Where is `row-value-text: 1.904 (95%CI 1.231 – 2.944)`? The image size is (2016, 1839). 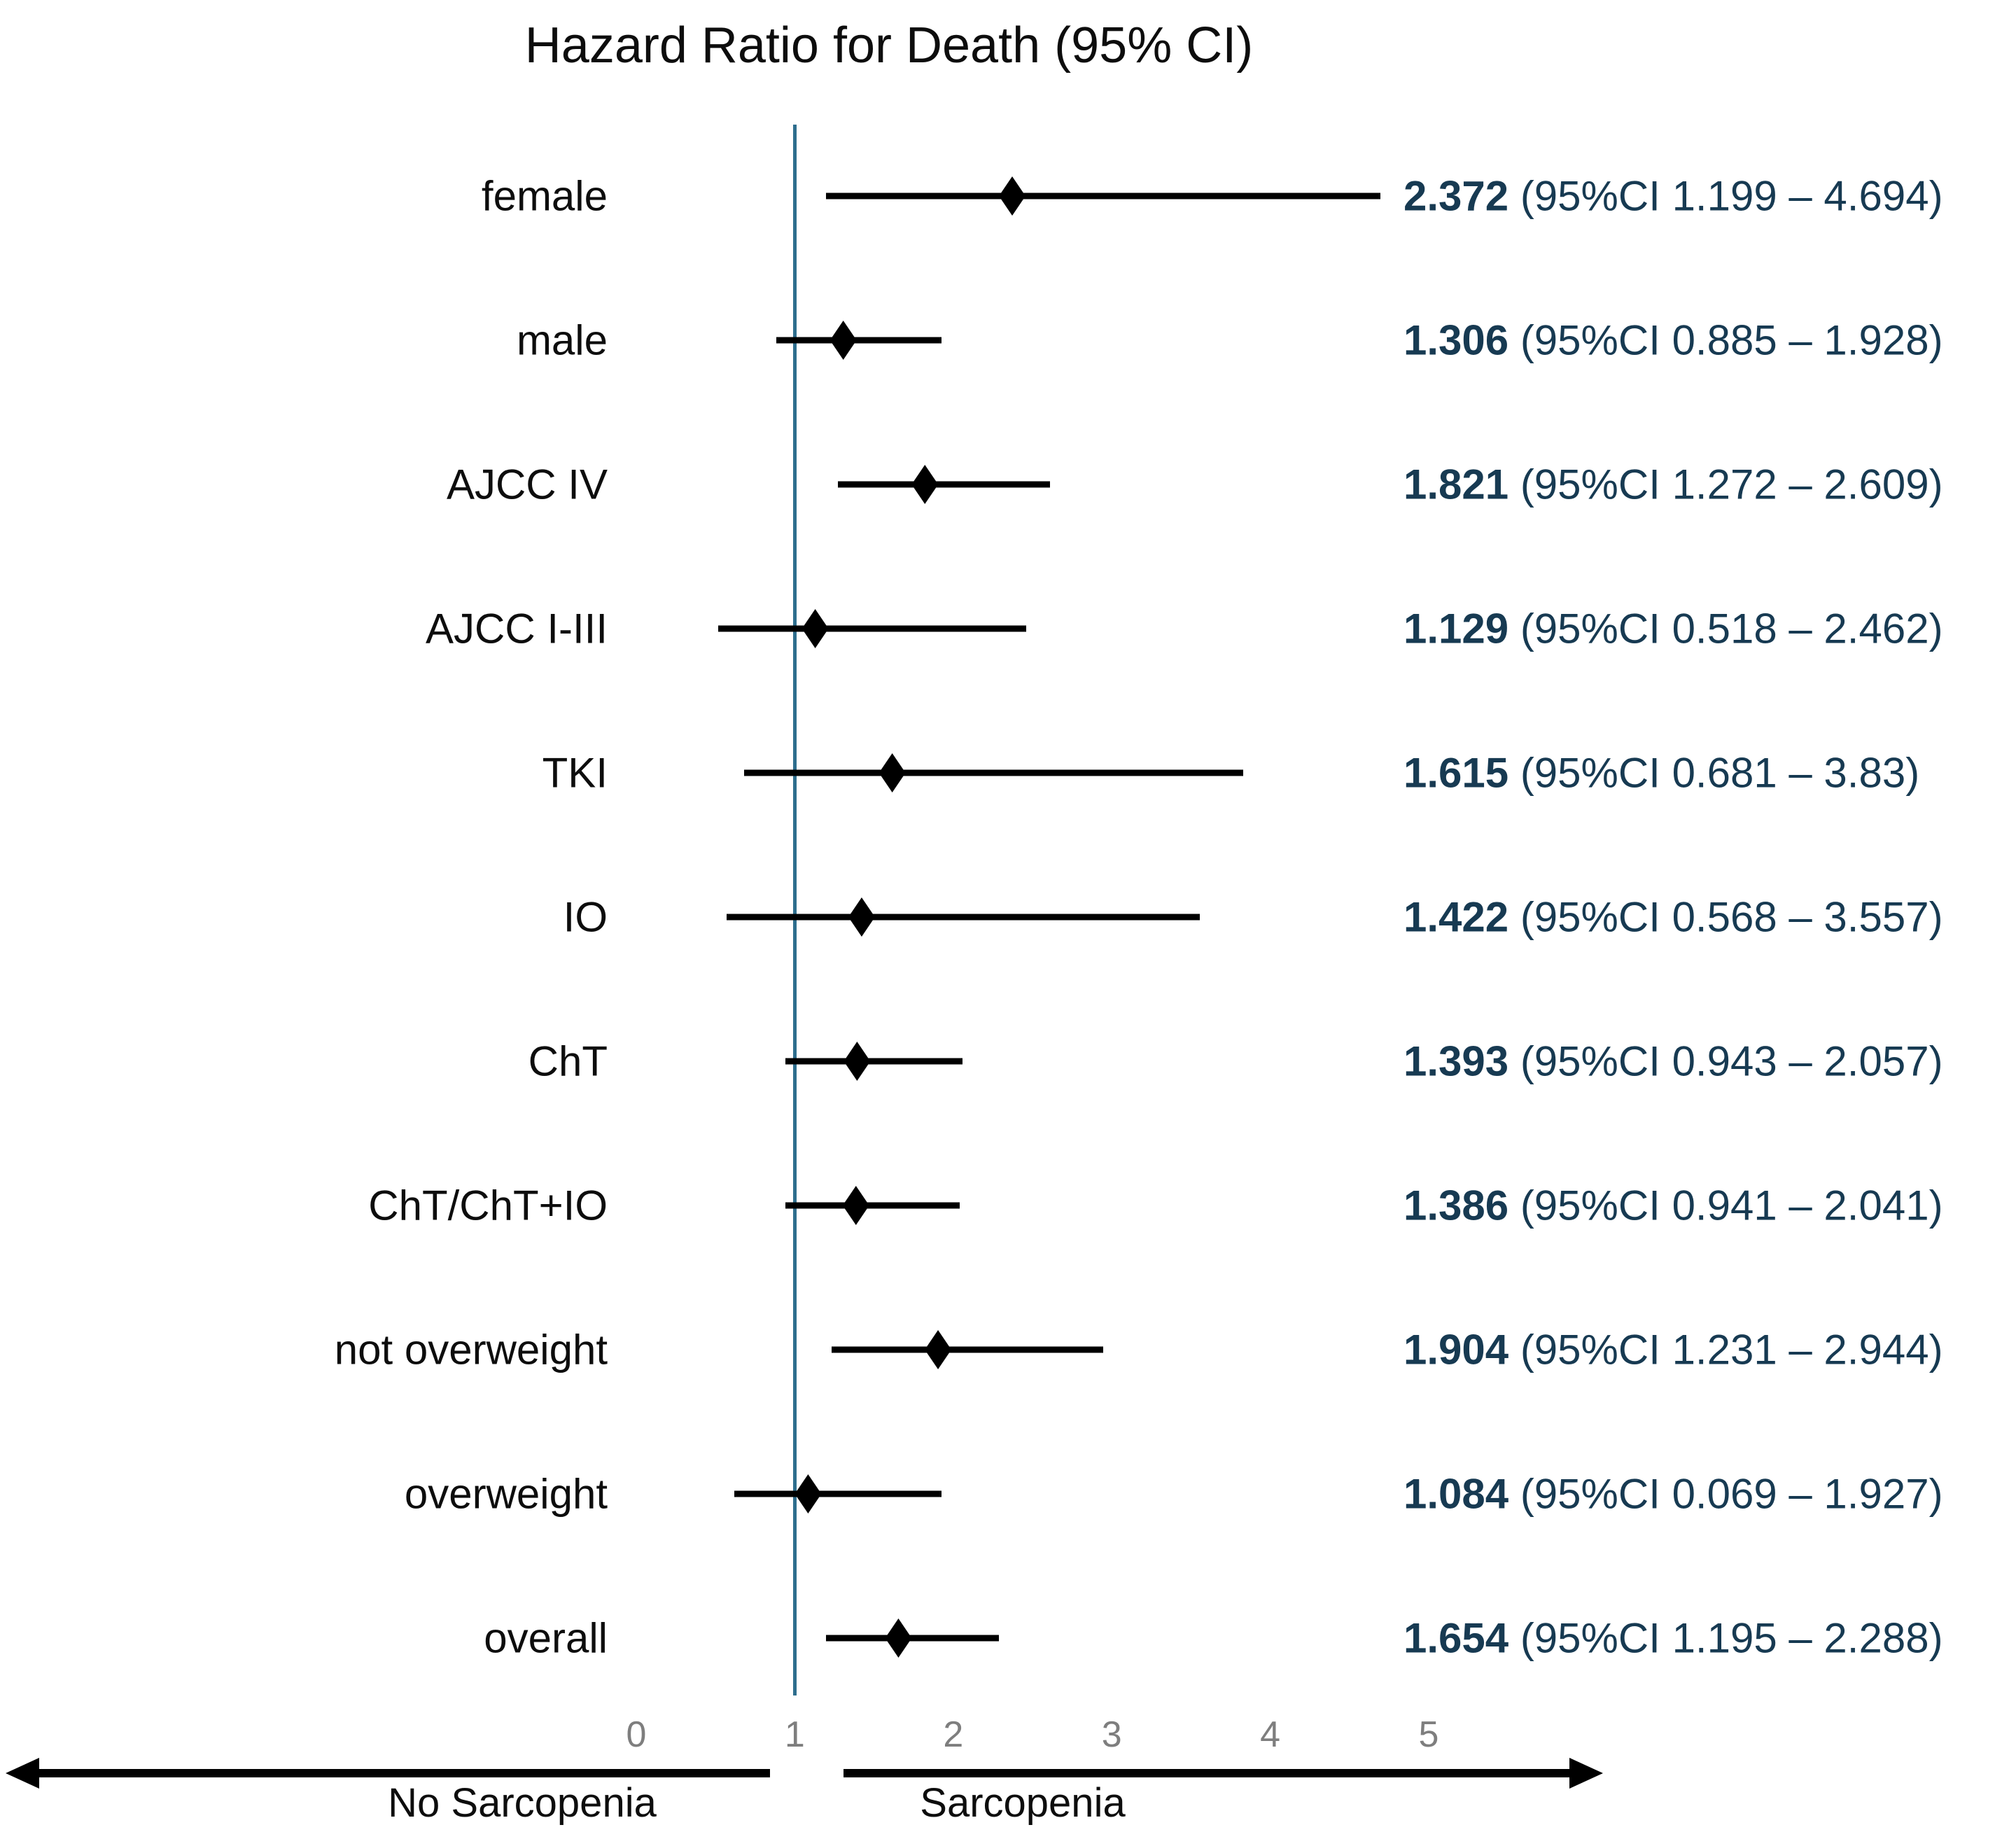
row-value-text: 1.904 (95%CI 1.231 – 2.944) is located at coordinates (1673, 1350).